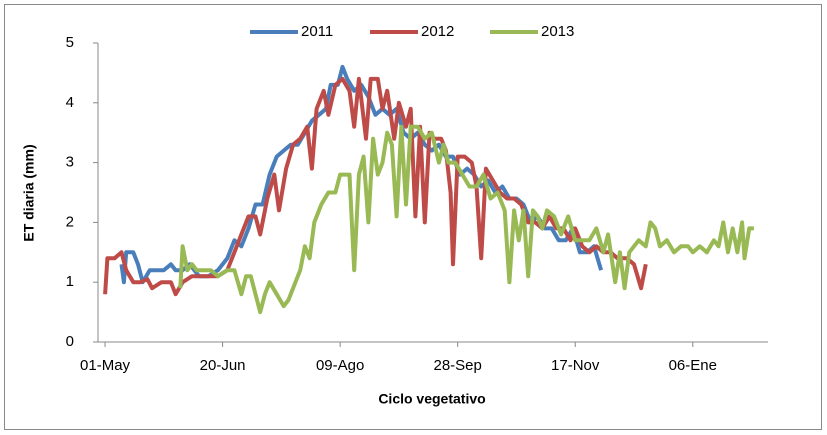  I want to click on y-tick-label: 5, so click(70, 42).